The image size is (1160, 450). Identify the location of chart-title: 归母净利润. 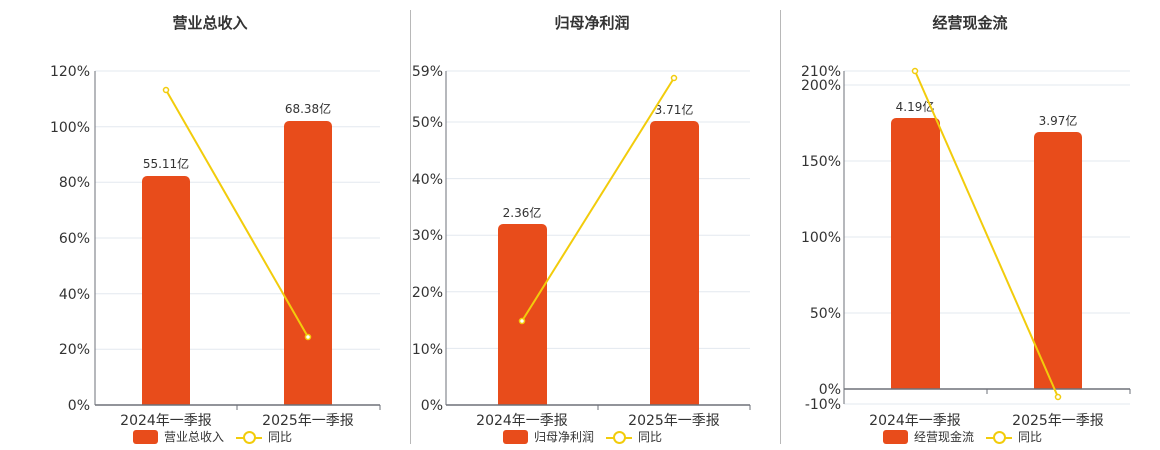
(592, 23).